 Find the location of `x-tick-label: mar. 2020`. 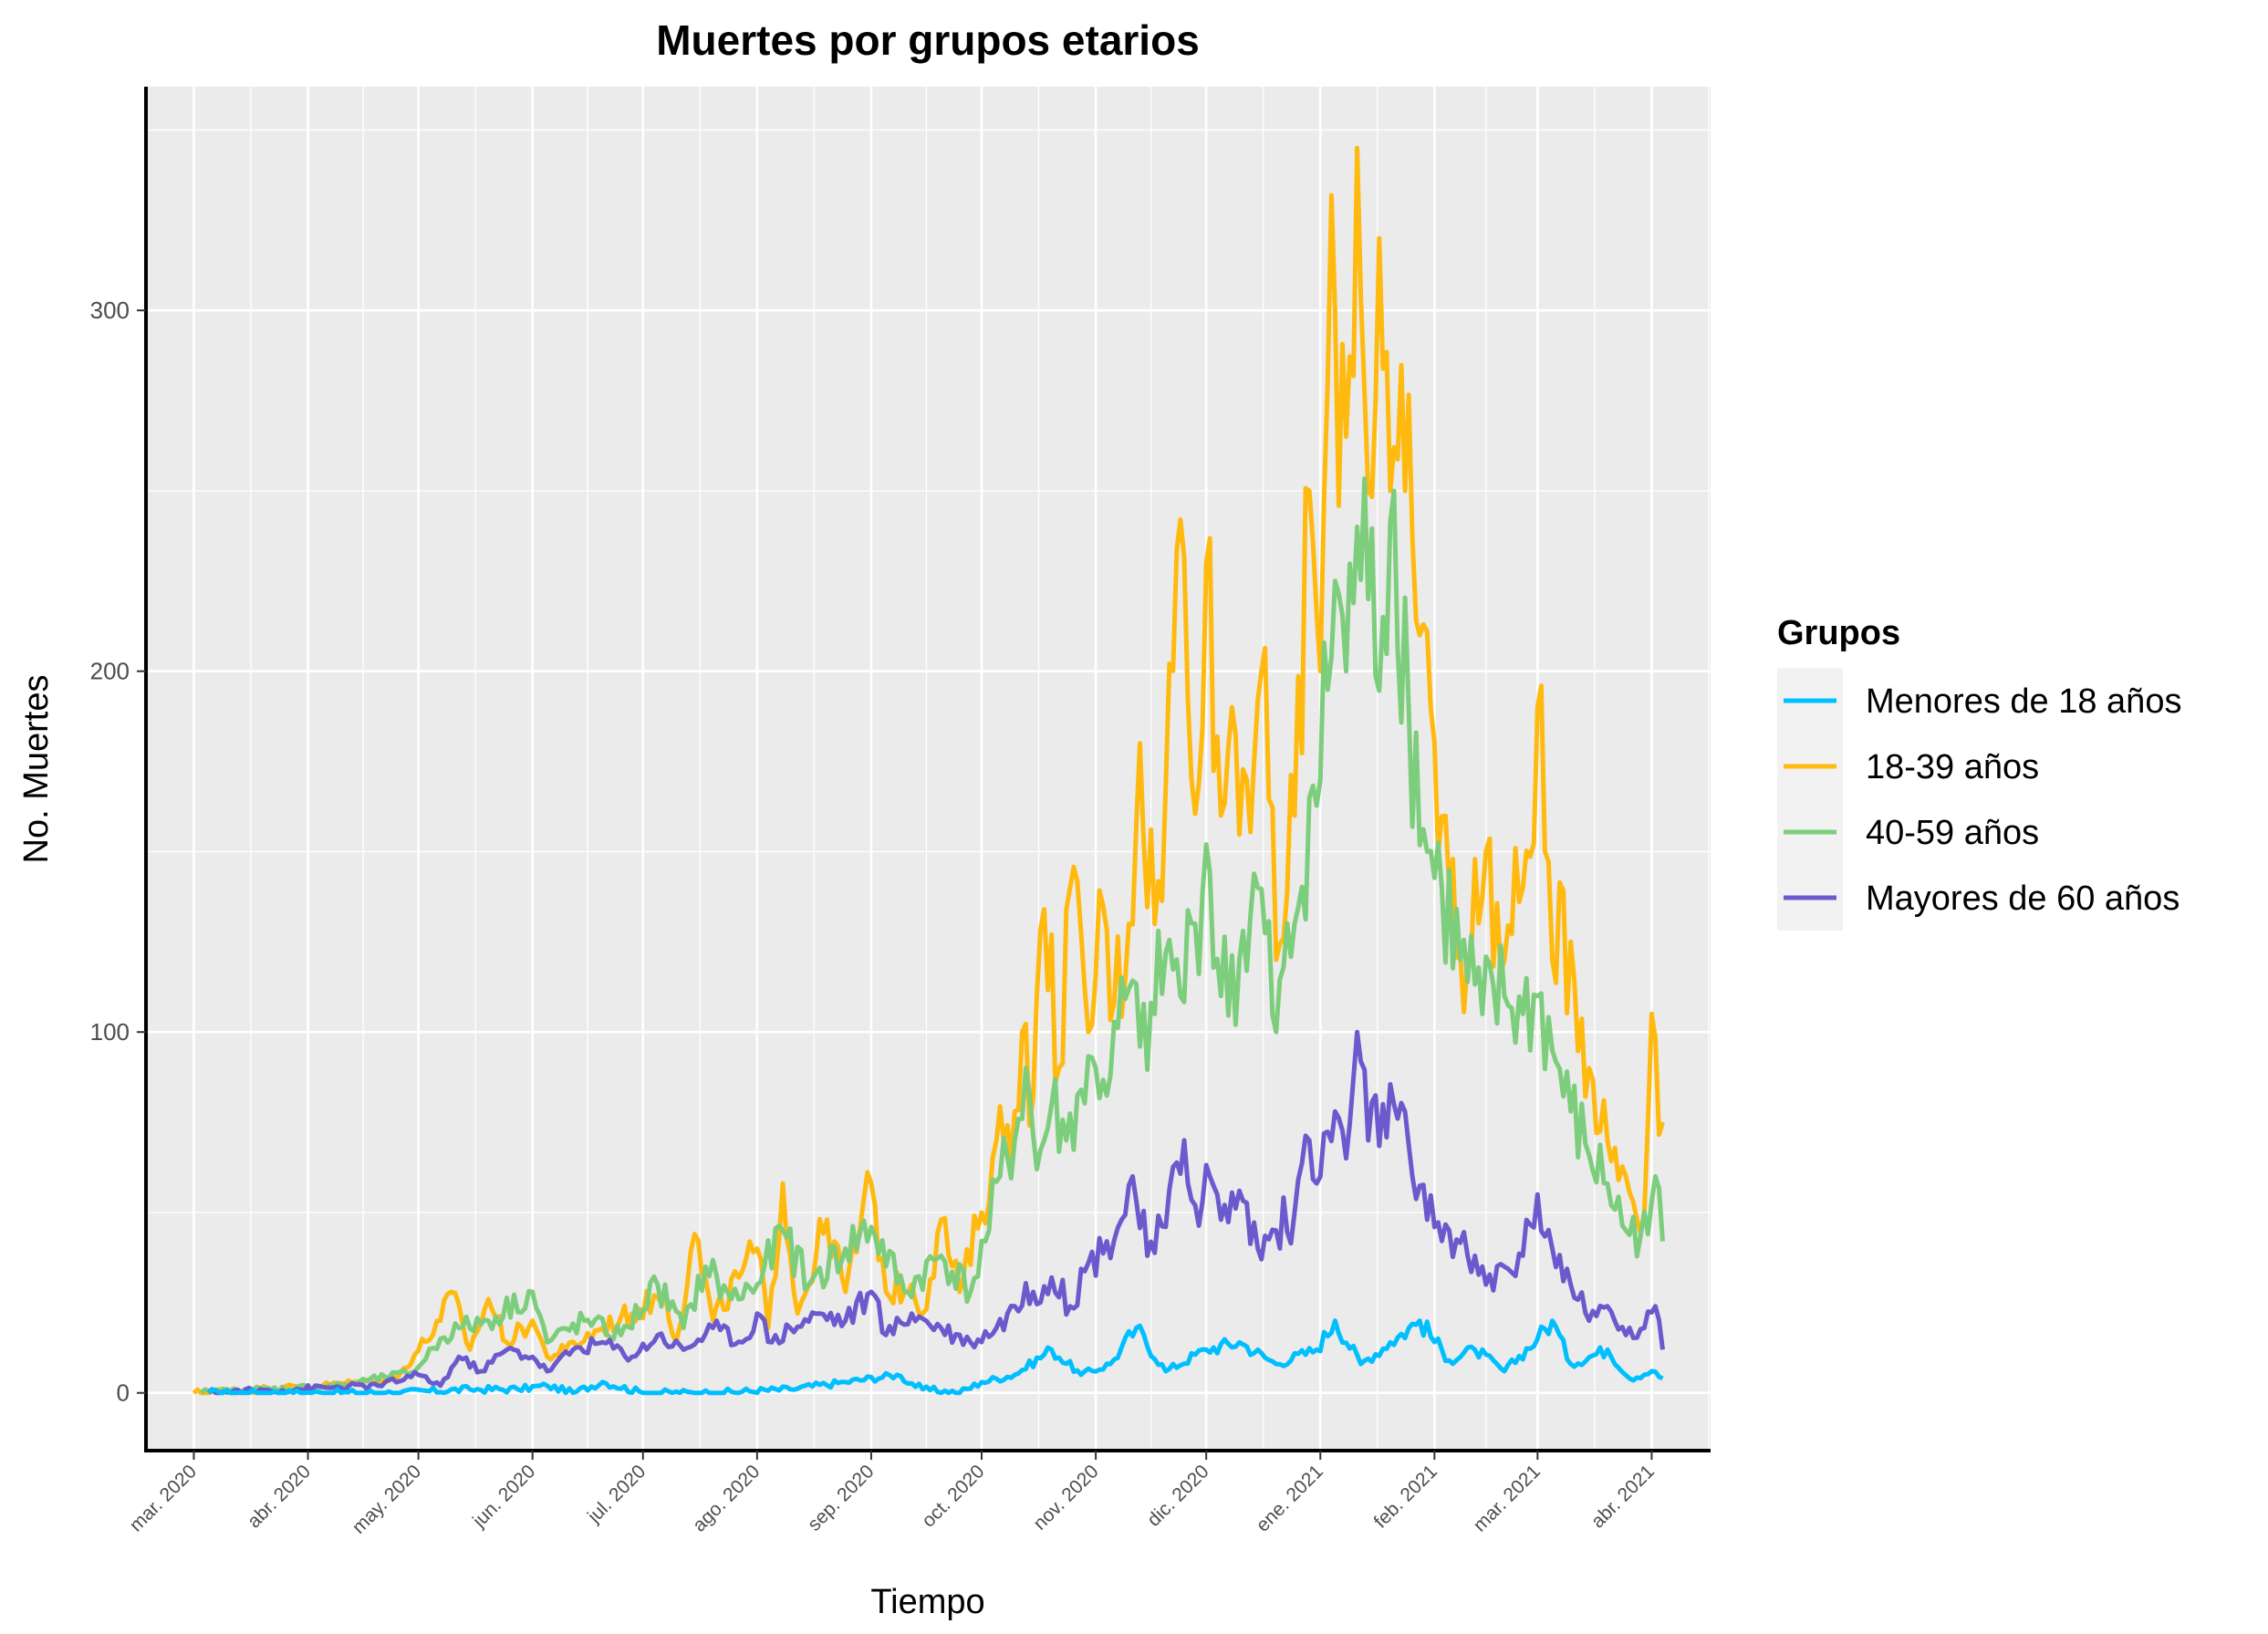

x-tick-label: mar. 2020 is located at coordinates (163, 1498).